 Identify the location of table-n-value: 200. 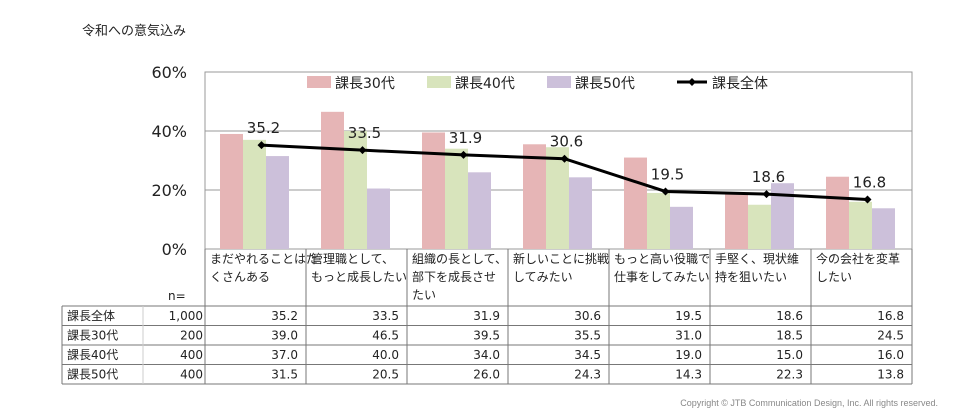
(191, 336).